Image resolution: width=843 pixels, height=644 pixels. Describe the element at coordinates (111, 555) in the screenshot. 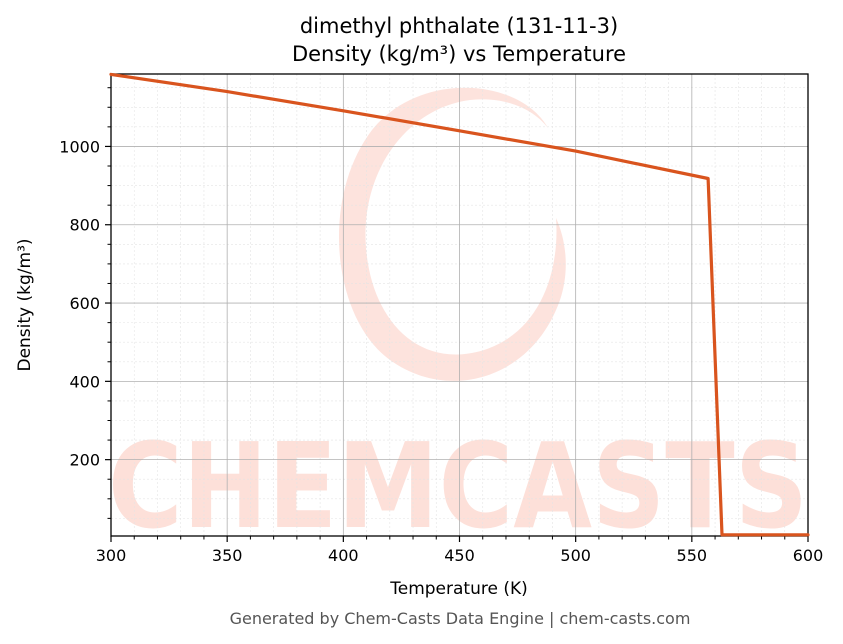

I see `x-tick-label: 300` at that location.